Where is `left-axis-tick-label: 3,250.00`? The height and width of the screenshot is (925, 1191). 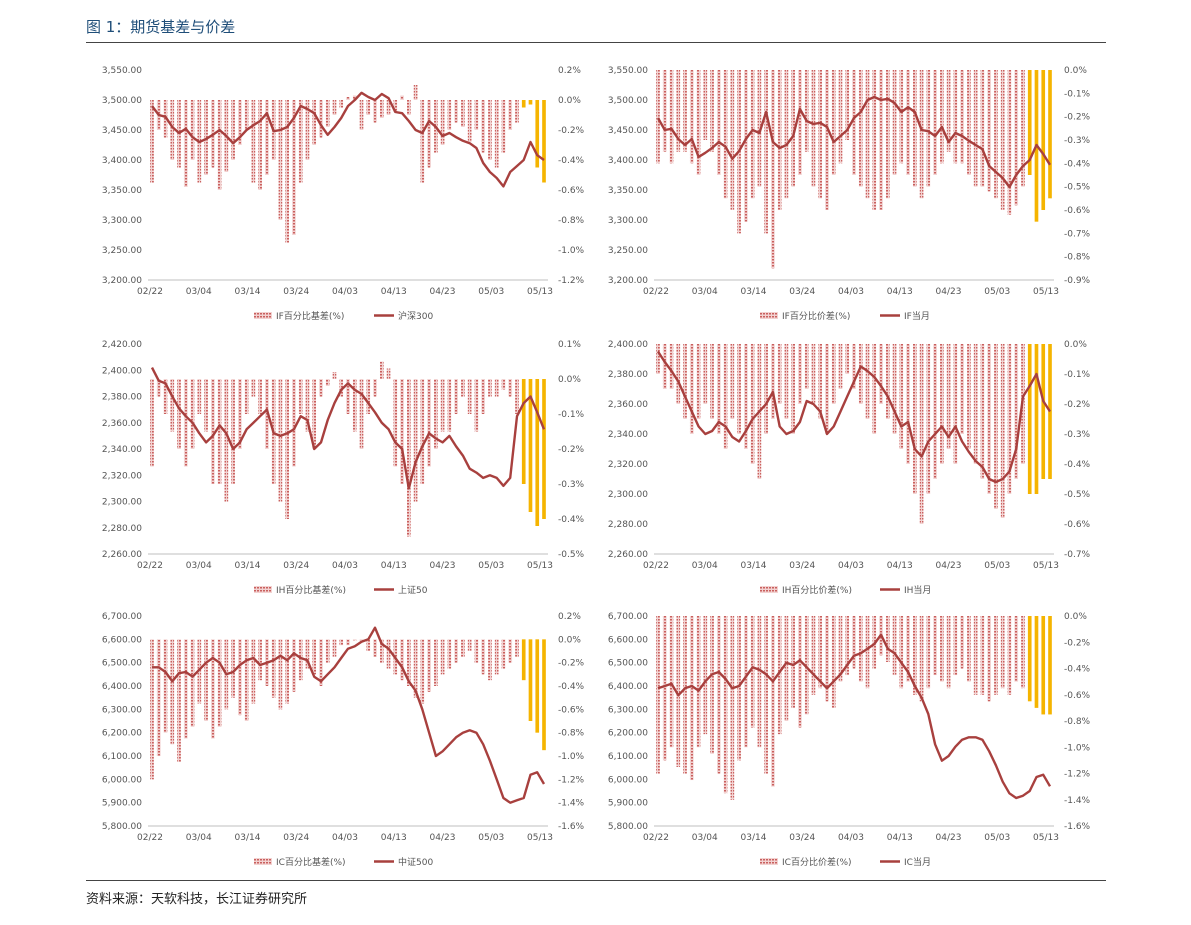
left-axis-tick-label: 3,250.00 is located at coordinates (122, 251).